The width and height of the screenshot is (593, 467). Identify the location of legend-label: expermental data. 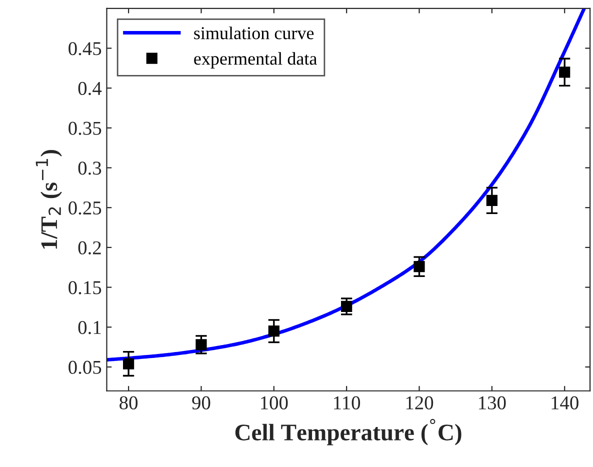
(255, 60).